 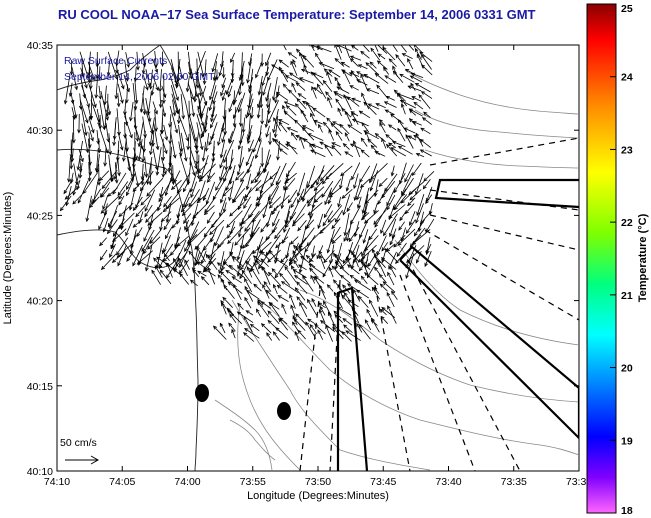 What do you see at coordinates (115, 61) in the screenshot?
I see `overlay-line-1: Raw Surface Currents` at bounding box center [115, 61].